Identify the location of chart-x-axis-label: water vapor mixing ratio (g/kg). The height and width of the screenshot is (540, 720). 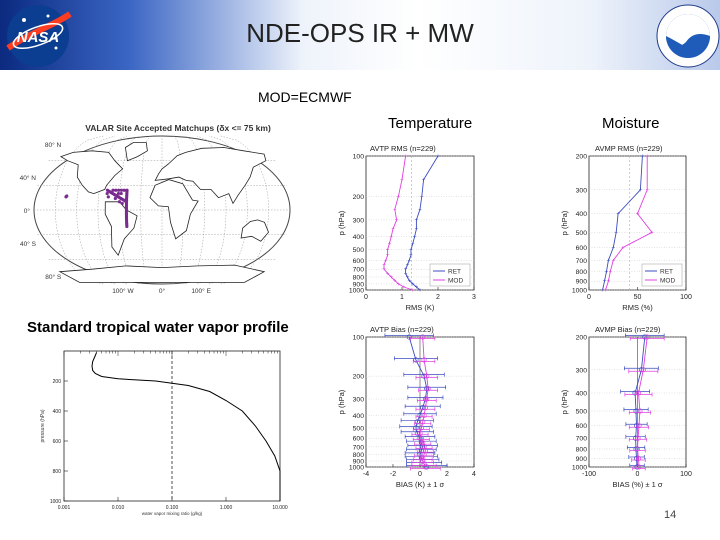
(172, 513).